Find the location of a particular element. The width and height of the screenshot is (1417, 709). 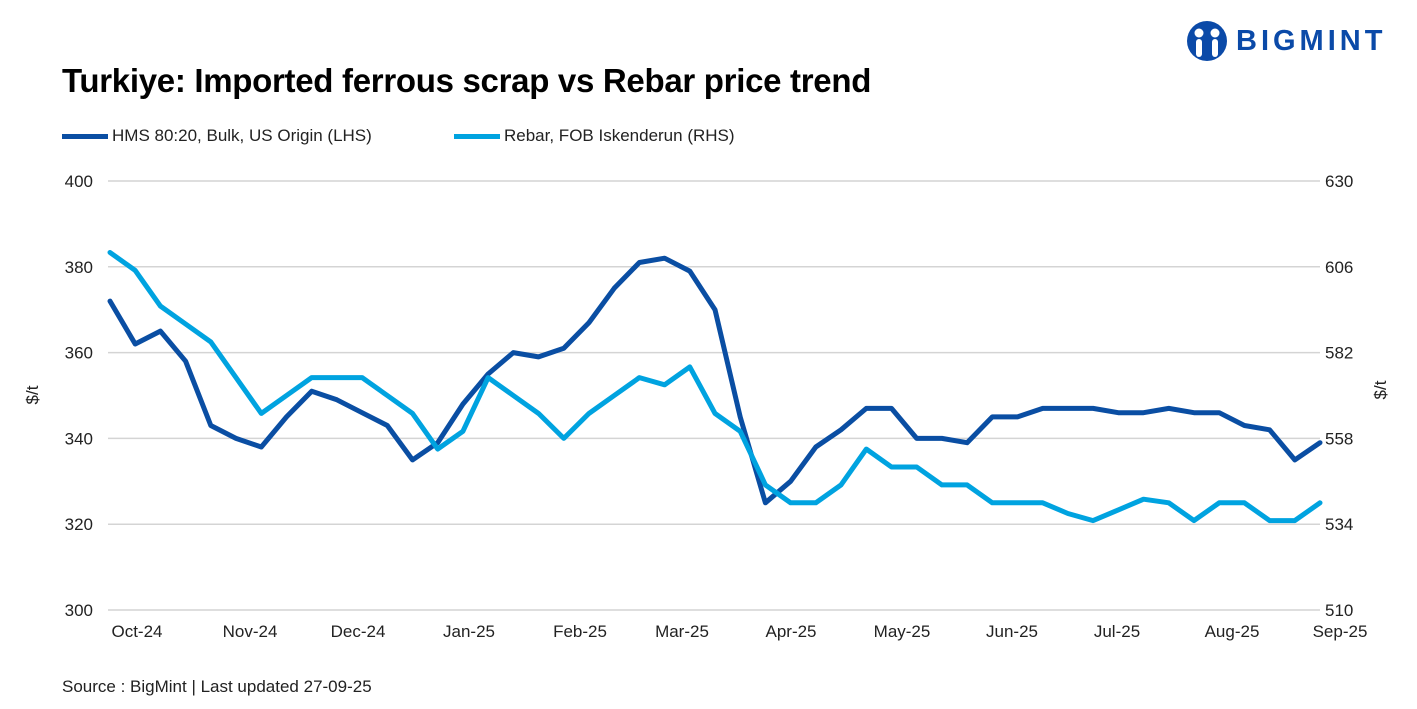

y-right-tick-label: 558 is located at coordinates (1339, 438).